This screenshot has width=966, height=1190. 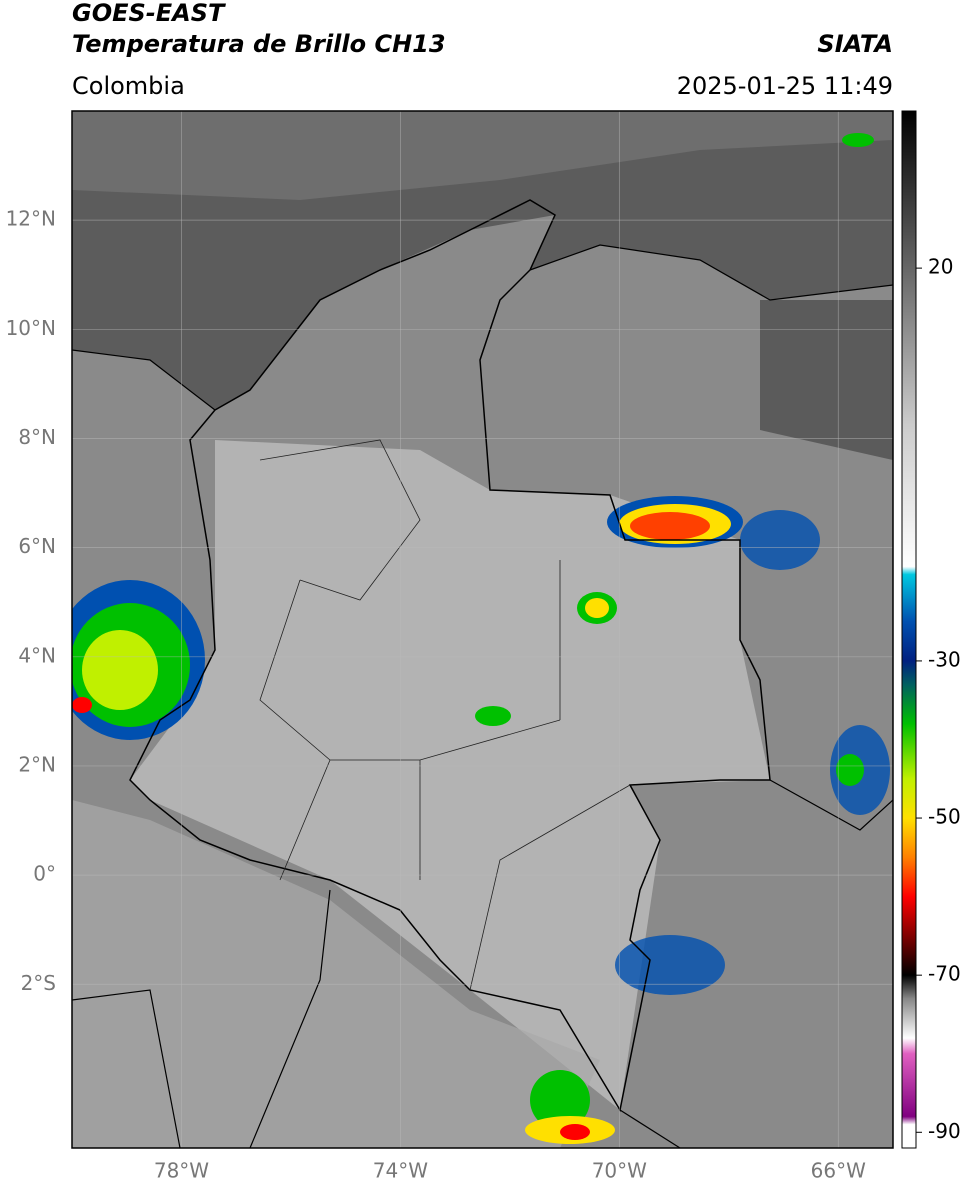 What do you see at coordinates (37, 437) in the screenshot?
I see `lat-tick-label: 8°N` at bounding box center [37, 437].